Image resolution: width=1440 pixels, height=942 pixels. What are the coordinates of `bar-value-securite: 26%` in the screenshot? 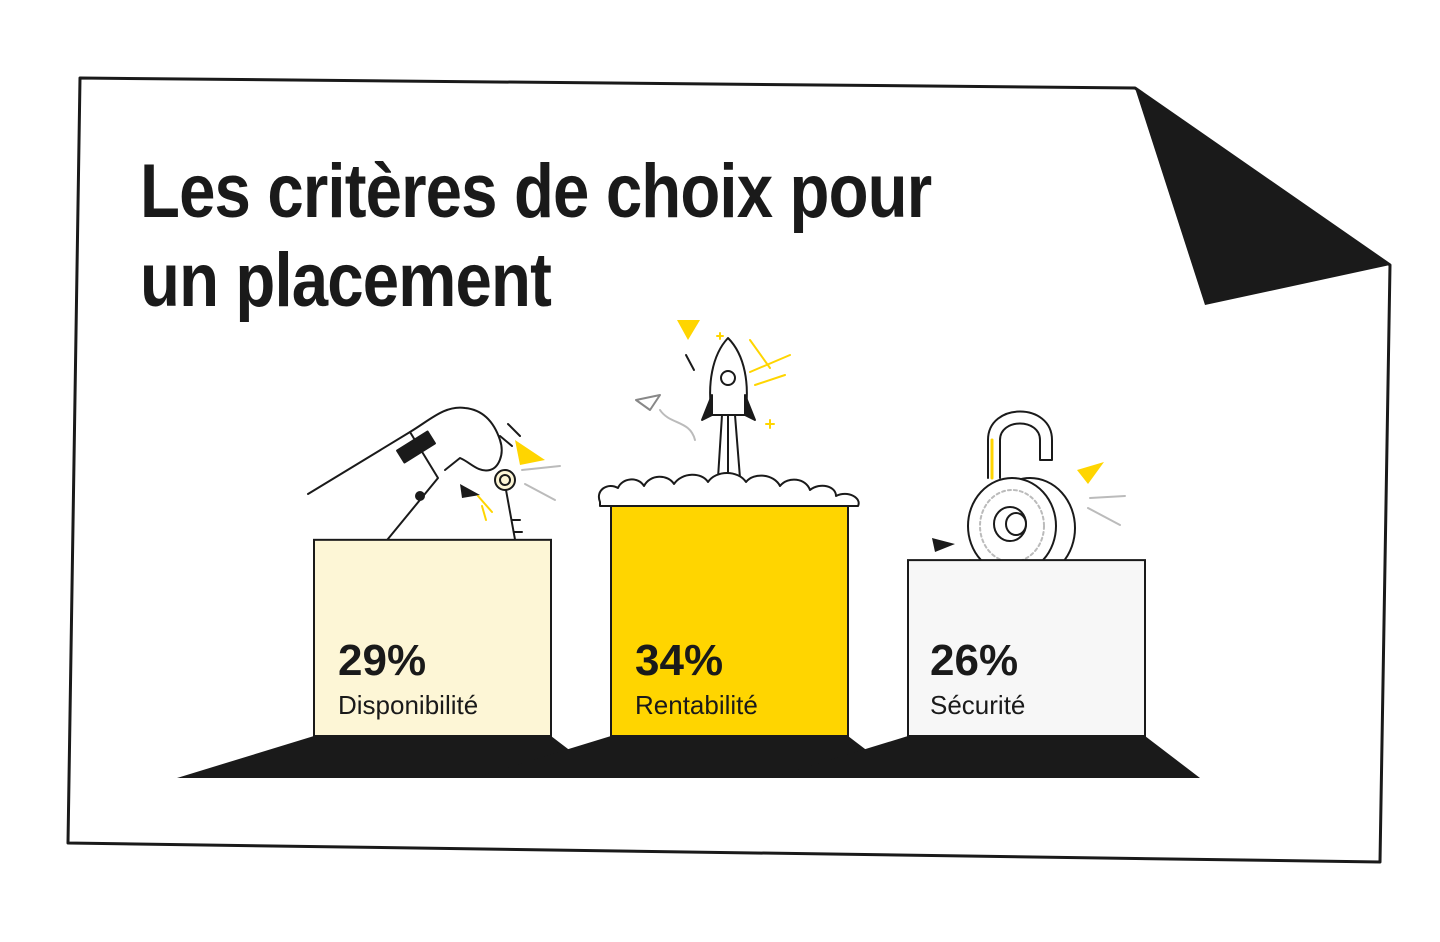 It's located at (974, 660).